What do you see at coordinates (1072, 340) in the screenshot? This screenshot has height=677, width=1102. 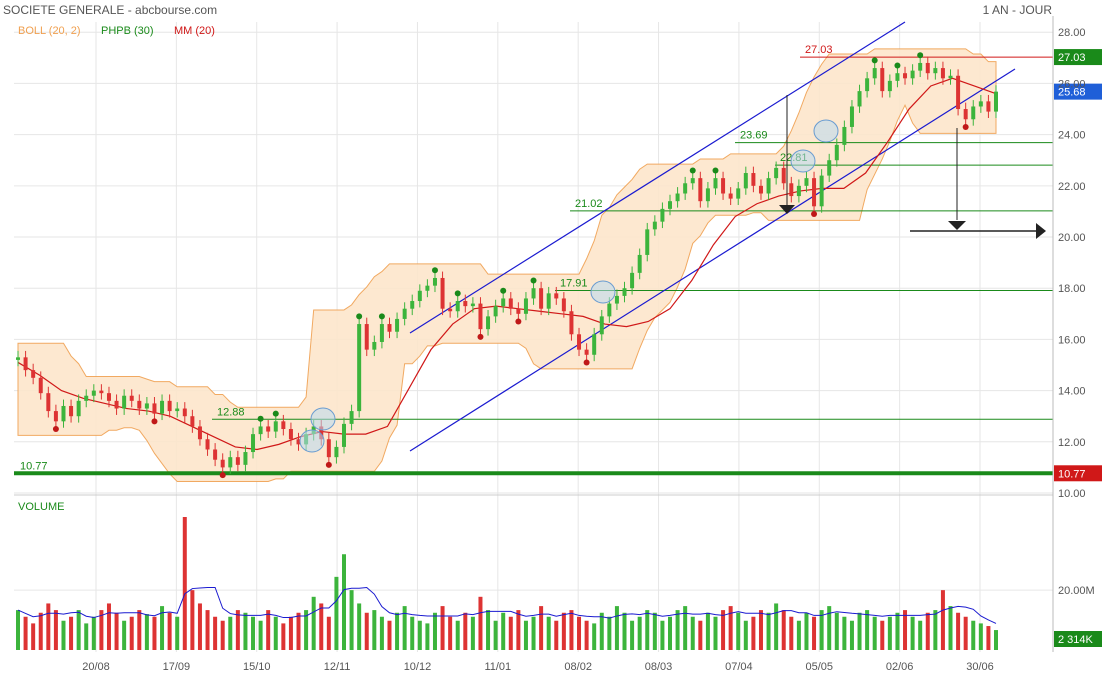 I see `y-tick-label: 16.00` at bounding box center [1072, 340].